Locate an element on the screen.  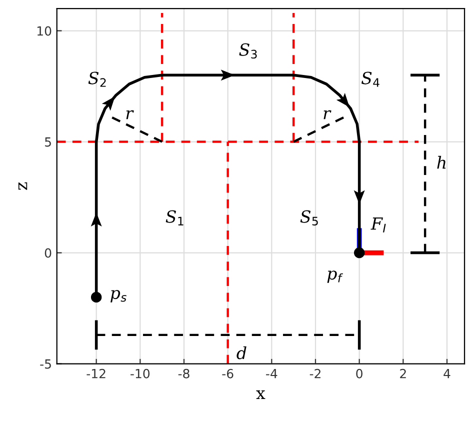
annotation: p$_{f}$ is located at coordinates (335, 276).